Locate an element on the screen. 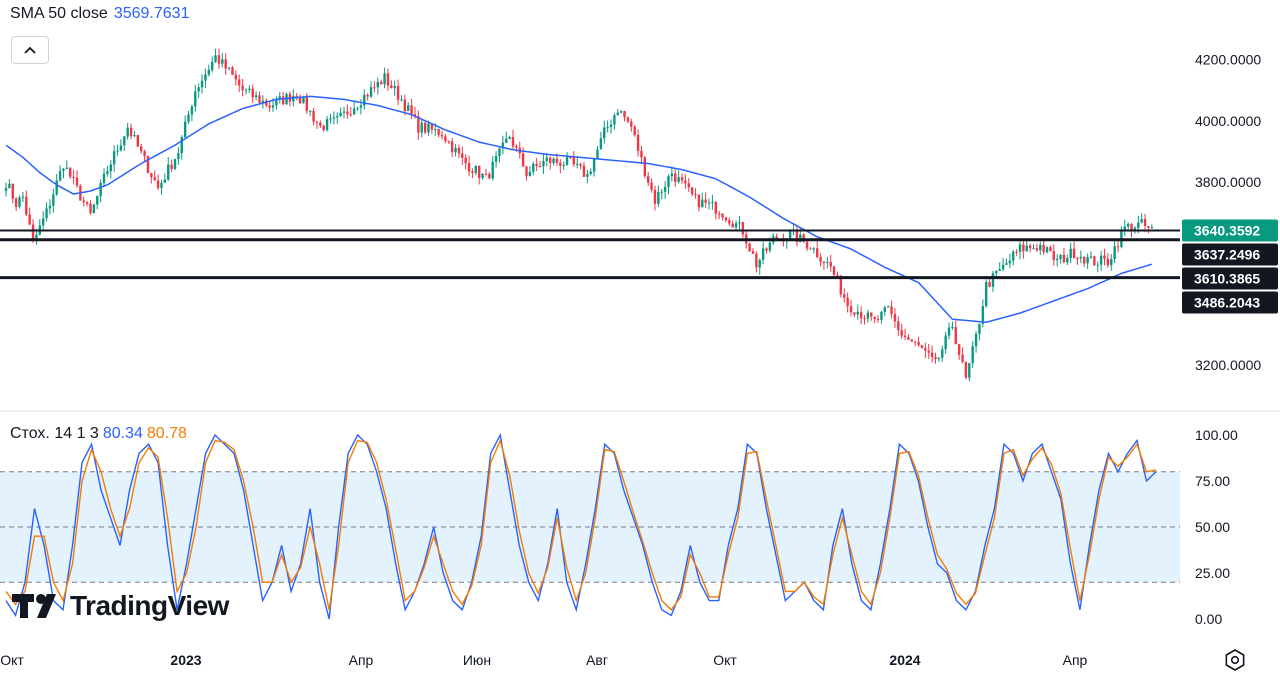 Image resolution: width=1280 pixels, height=677 pixels. time-axis-label: Окт is located at coordinates (12, 660).